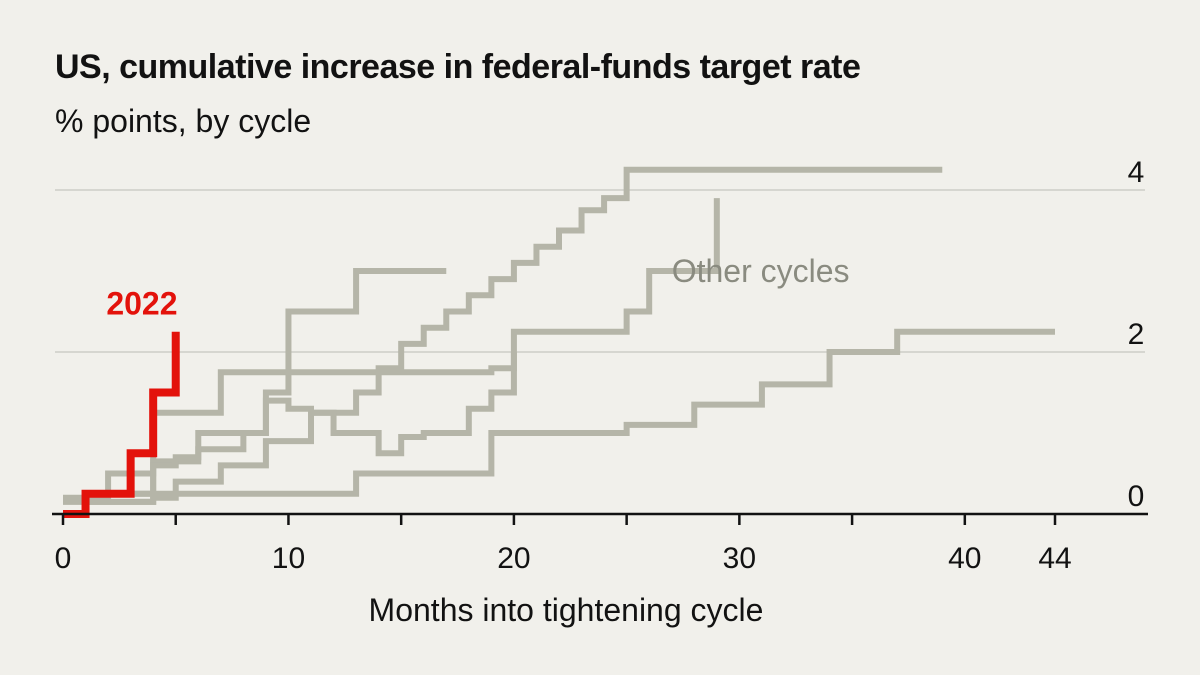 Image resolution: width=1200 pixels, height=675 pixels. What do you see at coordinates (513, 558) in the screenshot?
I see `x-tick-label-20: 20` at bounding box center [513, 558].